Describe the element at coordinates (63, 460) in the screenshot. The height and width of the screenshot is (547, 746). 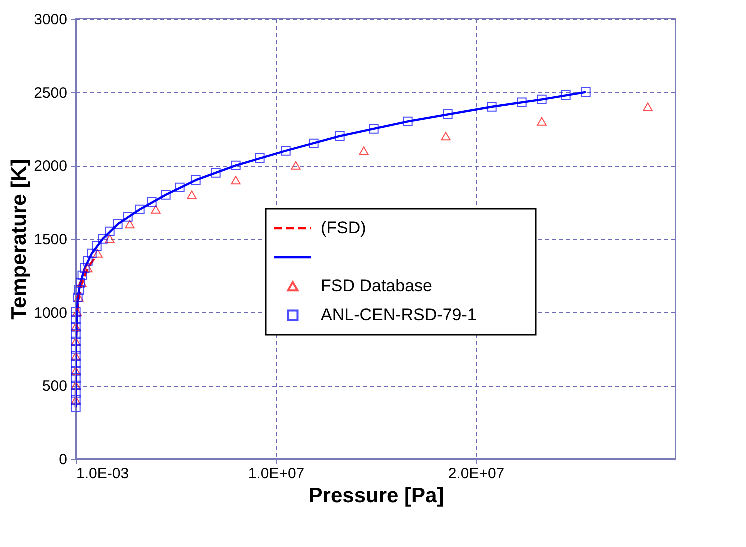
I see `y-tick-label: 0` at that location.